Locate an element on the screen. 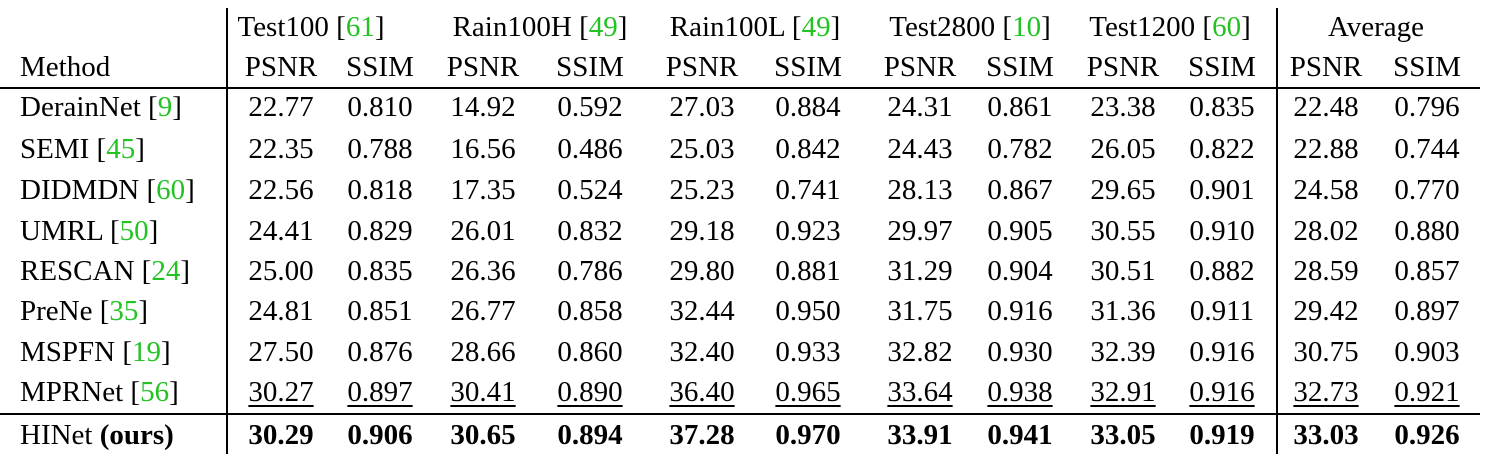 The image size is (1494, 465). table-cell: 24.41 is located at coordinates (281, 231).